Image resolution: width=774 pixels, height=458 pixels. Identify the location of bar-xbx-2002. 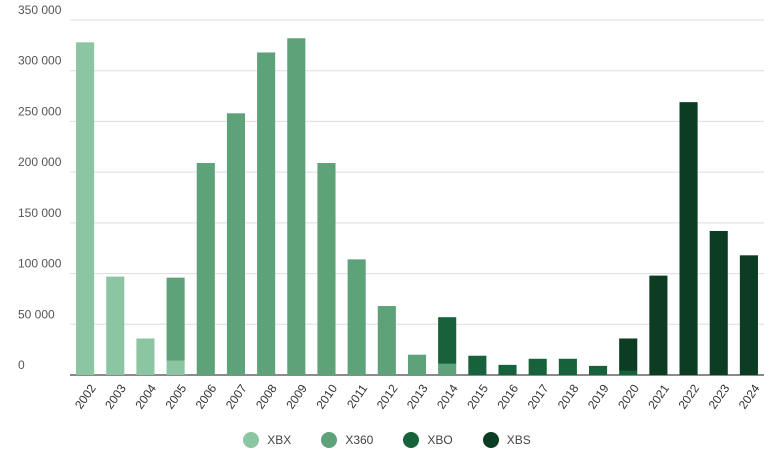
(85, 209).